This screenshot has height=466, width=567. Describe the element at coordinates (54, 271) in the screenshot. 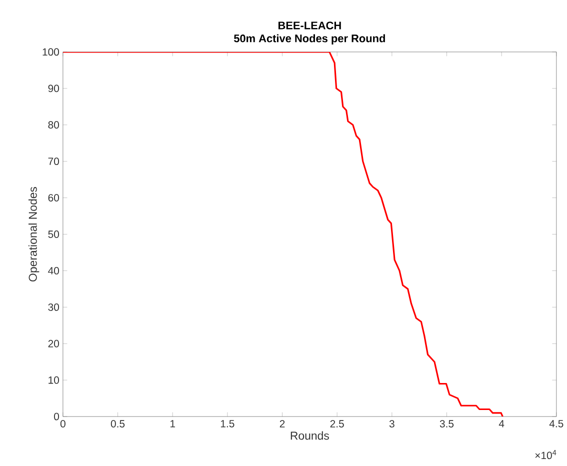

I see `y-tick-label: 40` at that location.